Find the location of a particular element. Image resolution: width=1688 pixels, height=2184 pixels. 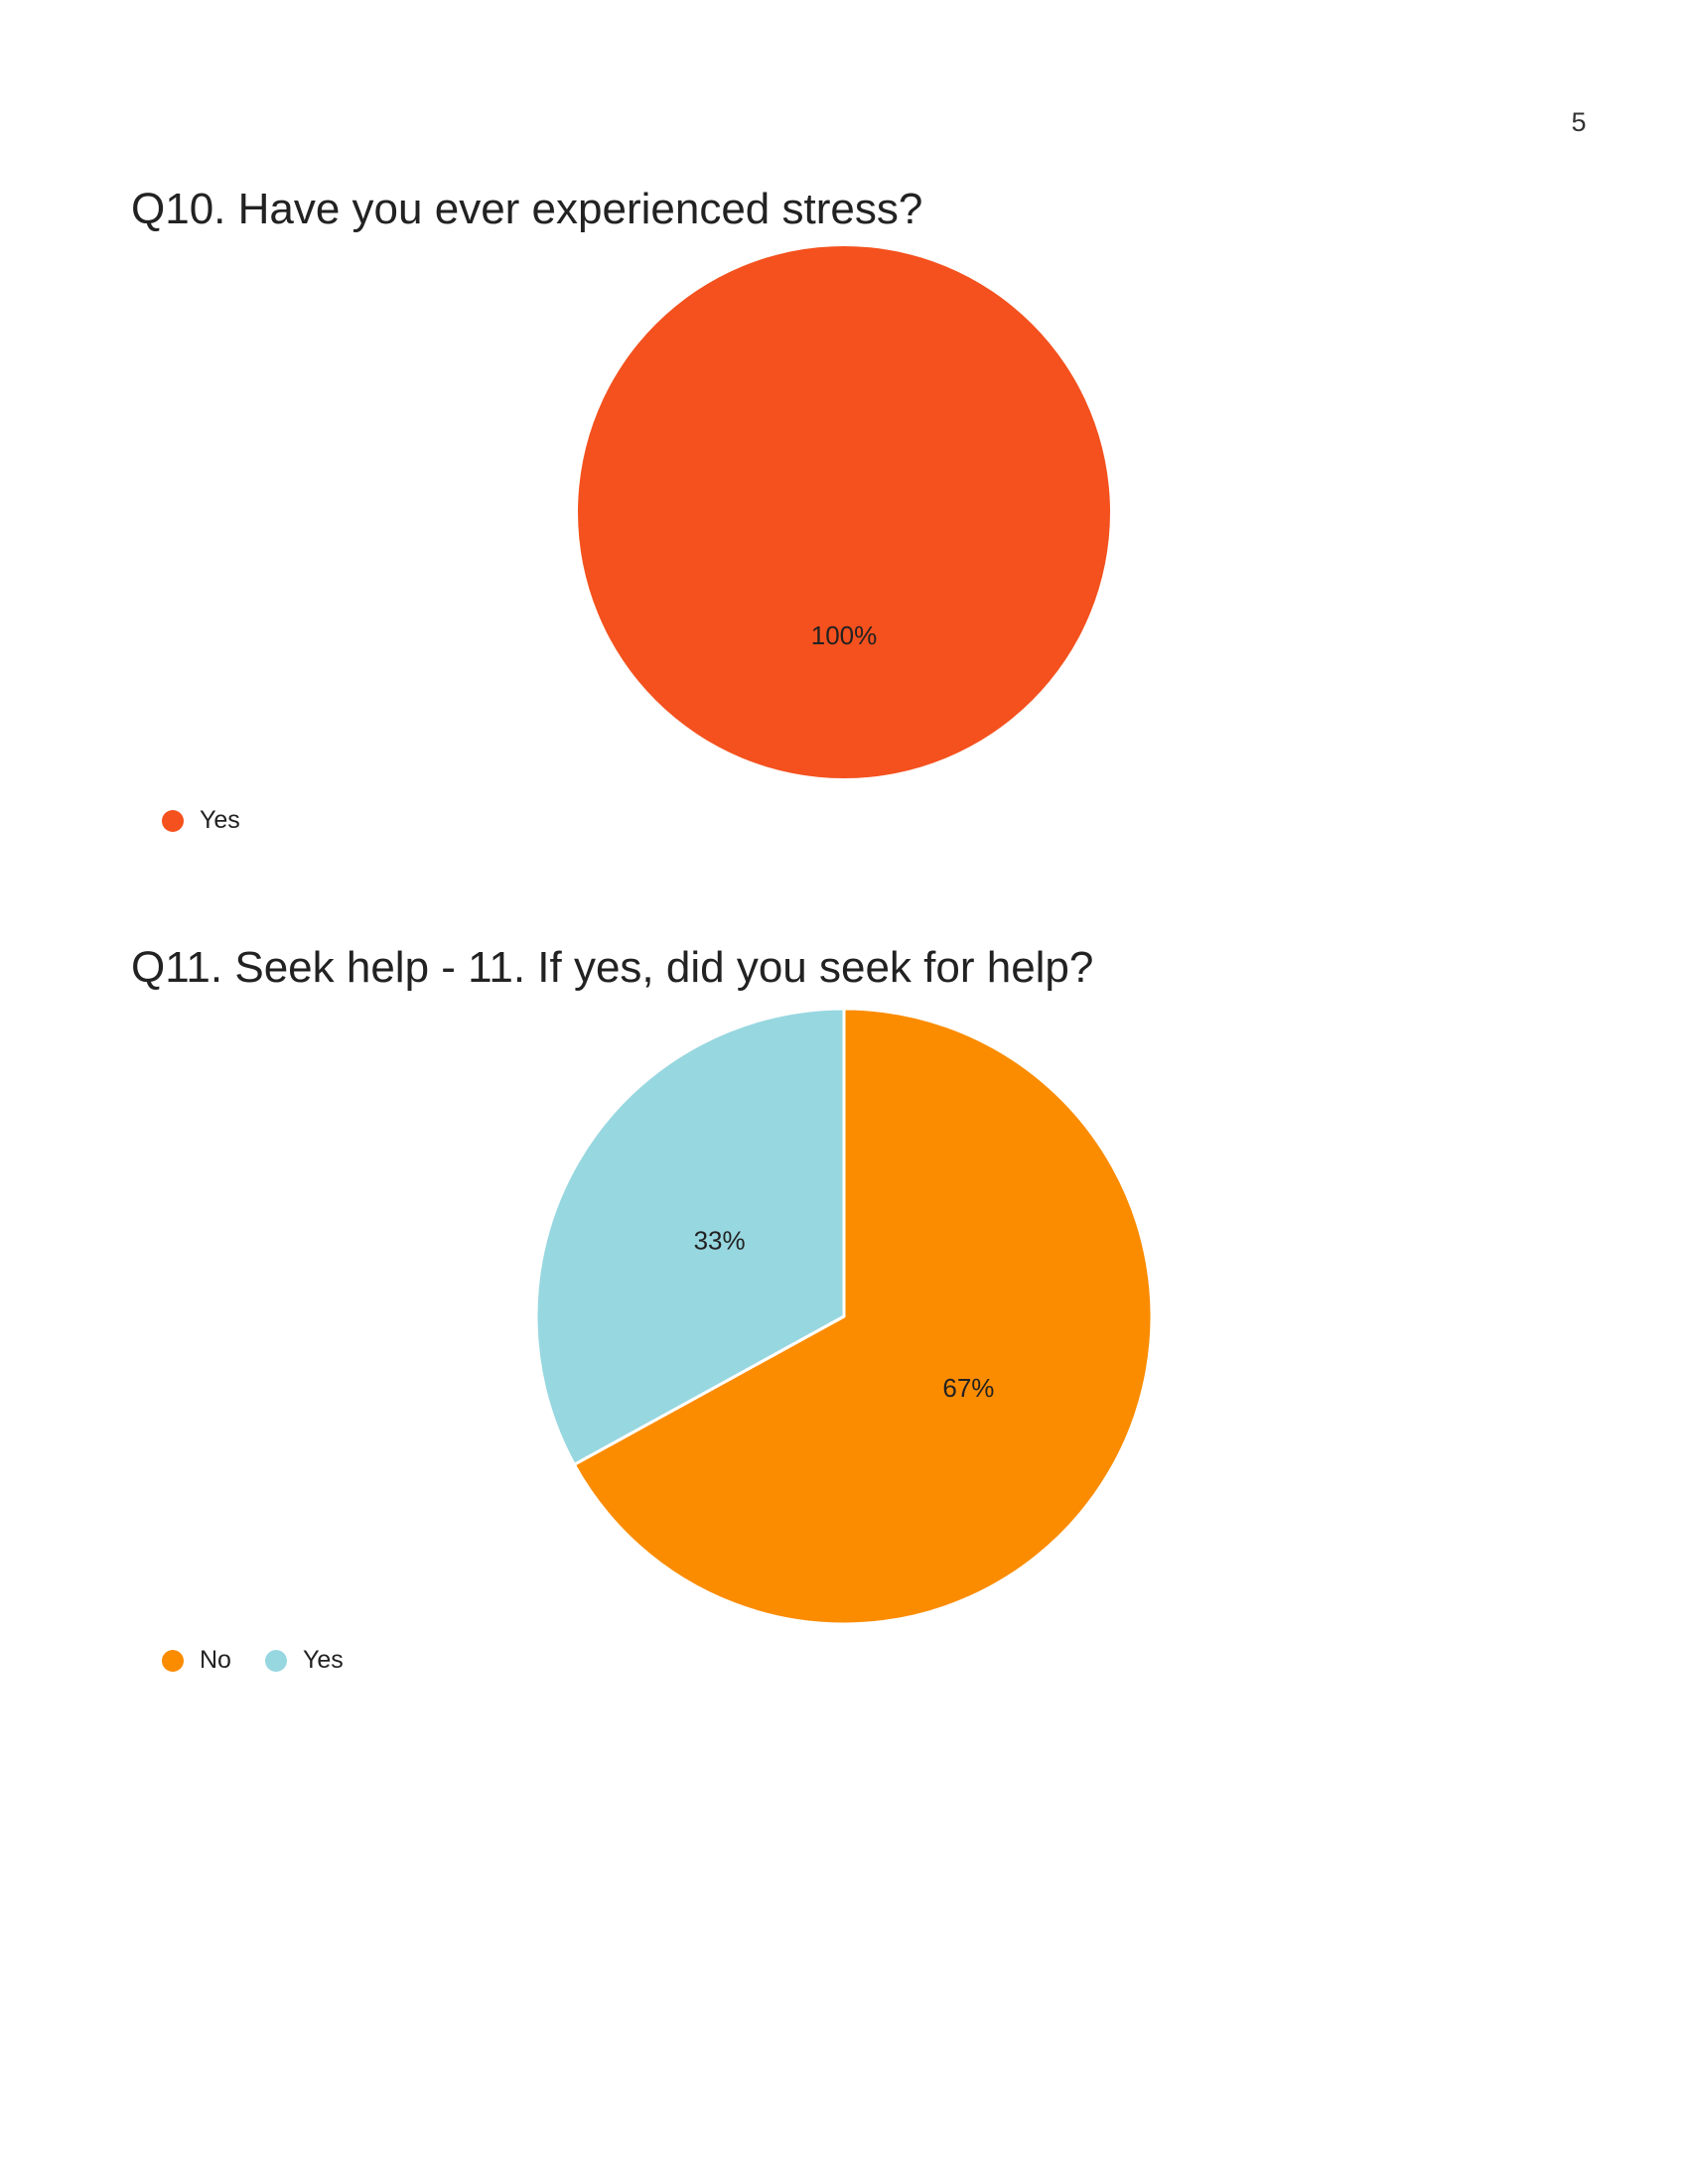

pie-slice-no is located at coordinates (863, 1316).